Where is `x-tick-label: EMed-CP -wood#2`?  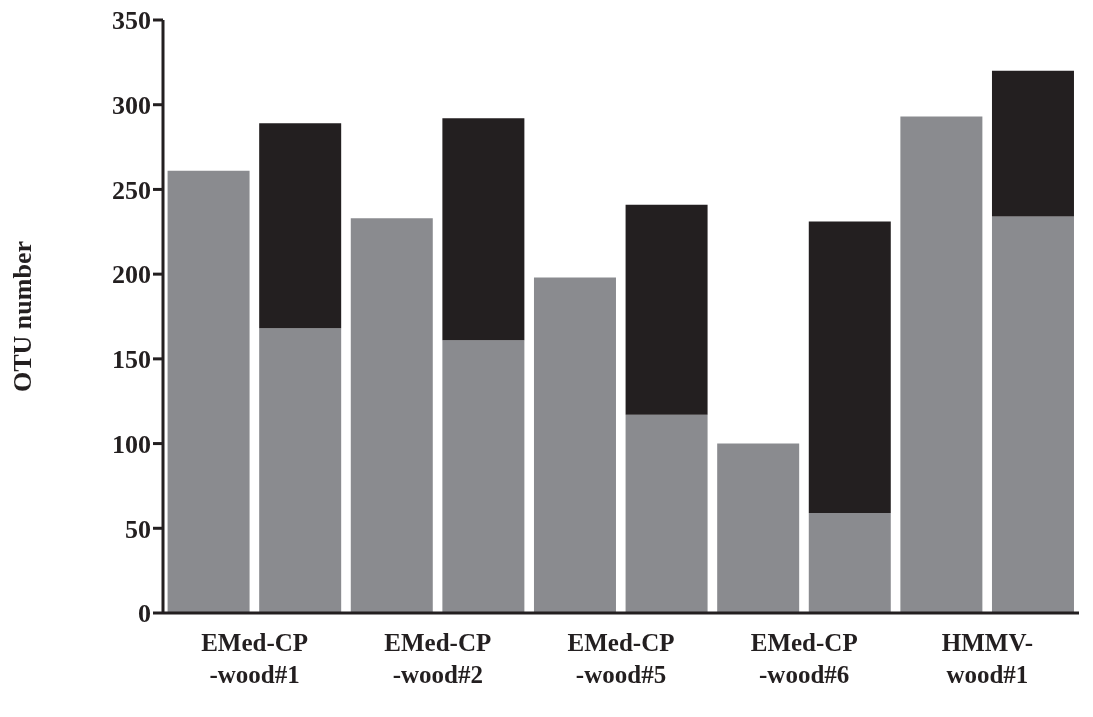
x-tick-label: EMed-CP -wood#2 is located at coordinates (438, 658).